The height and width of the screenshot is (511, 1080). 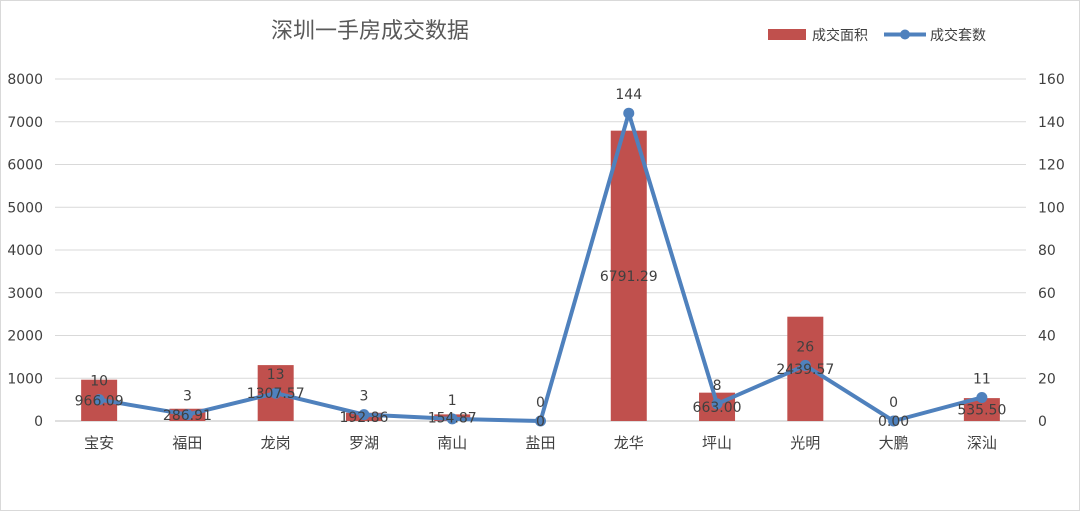 I want to click on legend-line-label: 成交套数, so click(x=958, y=35).